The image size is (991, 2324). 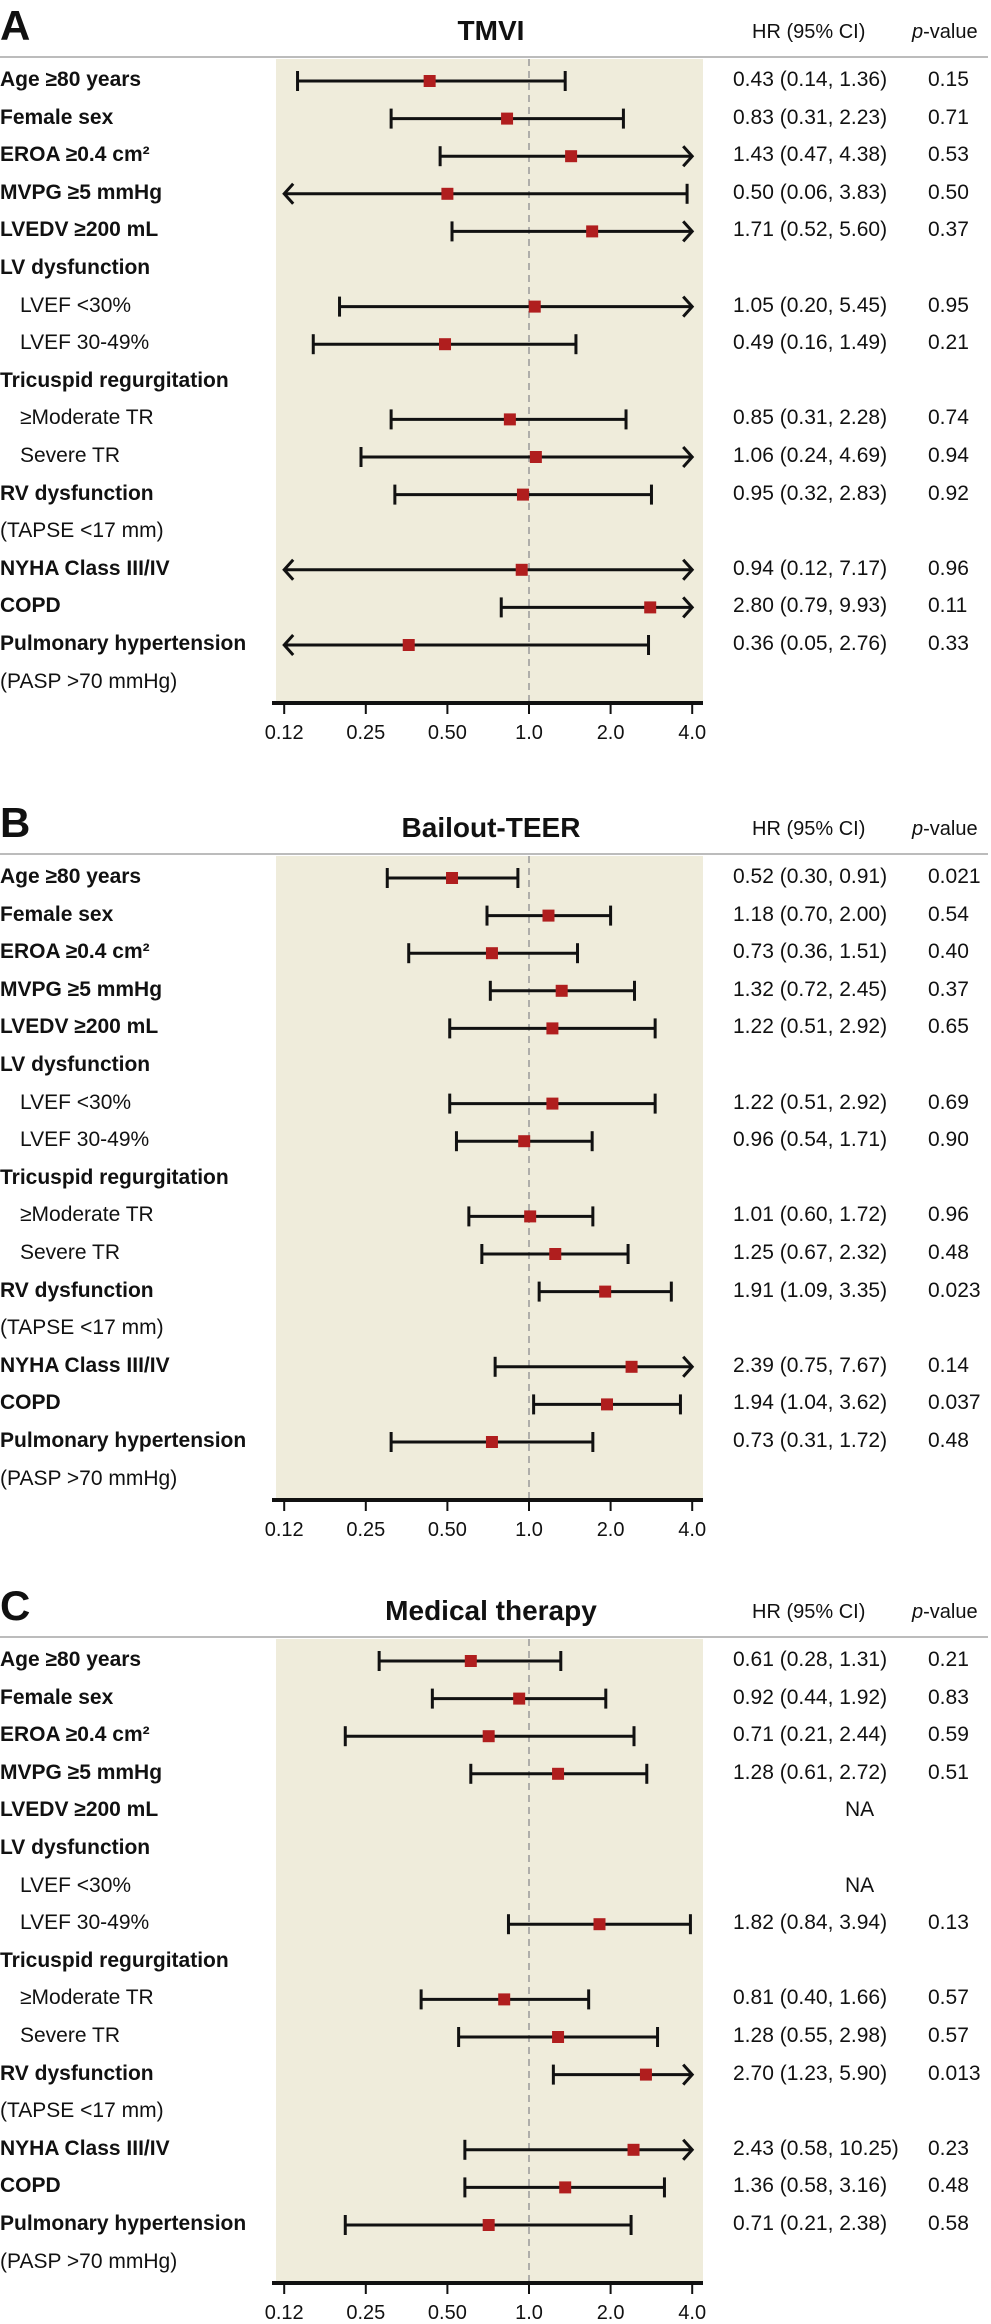 I want to click on p-value: 0.21, so click(x=948, y=1659).